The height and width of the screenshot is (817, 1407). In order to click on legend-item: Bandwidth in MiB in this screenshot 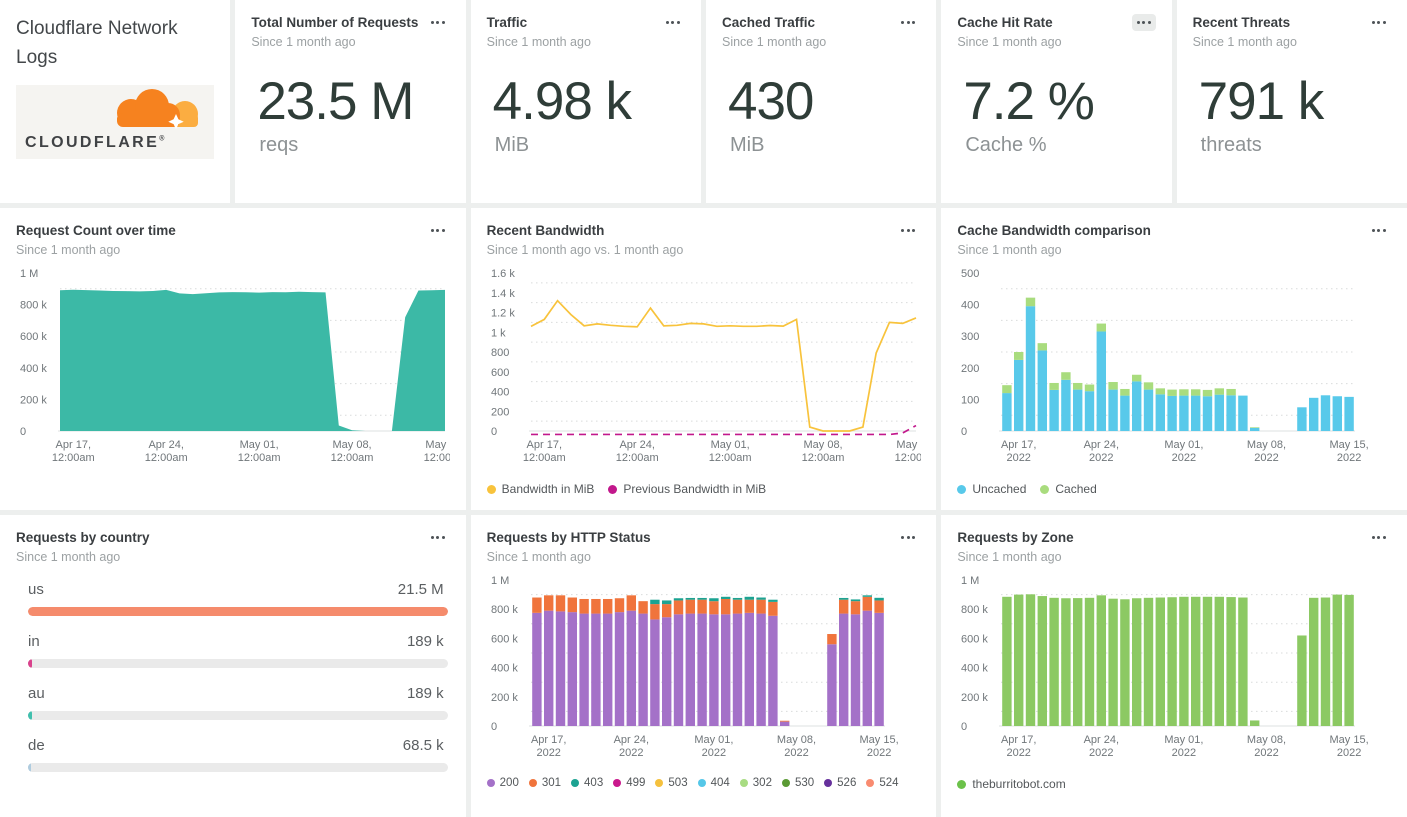, I will do `click(540, 489)`.